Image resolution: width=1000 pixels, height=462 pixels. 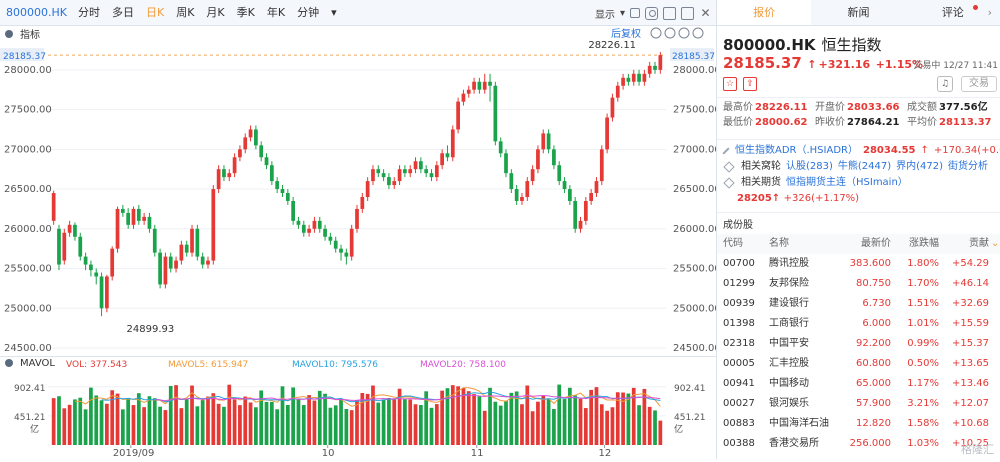 I want to click on cell-code: 00388, so click(x=739, y=443).